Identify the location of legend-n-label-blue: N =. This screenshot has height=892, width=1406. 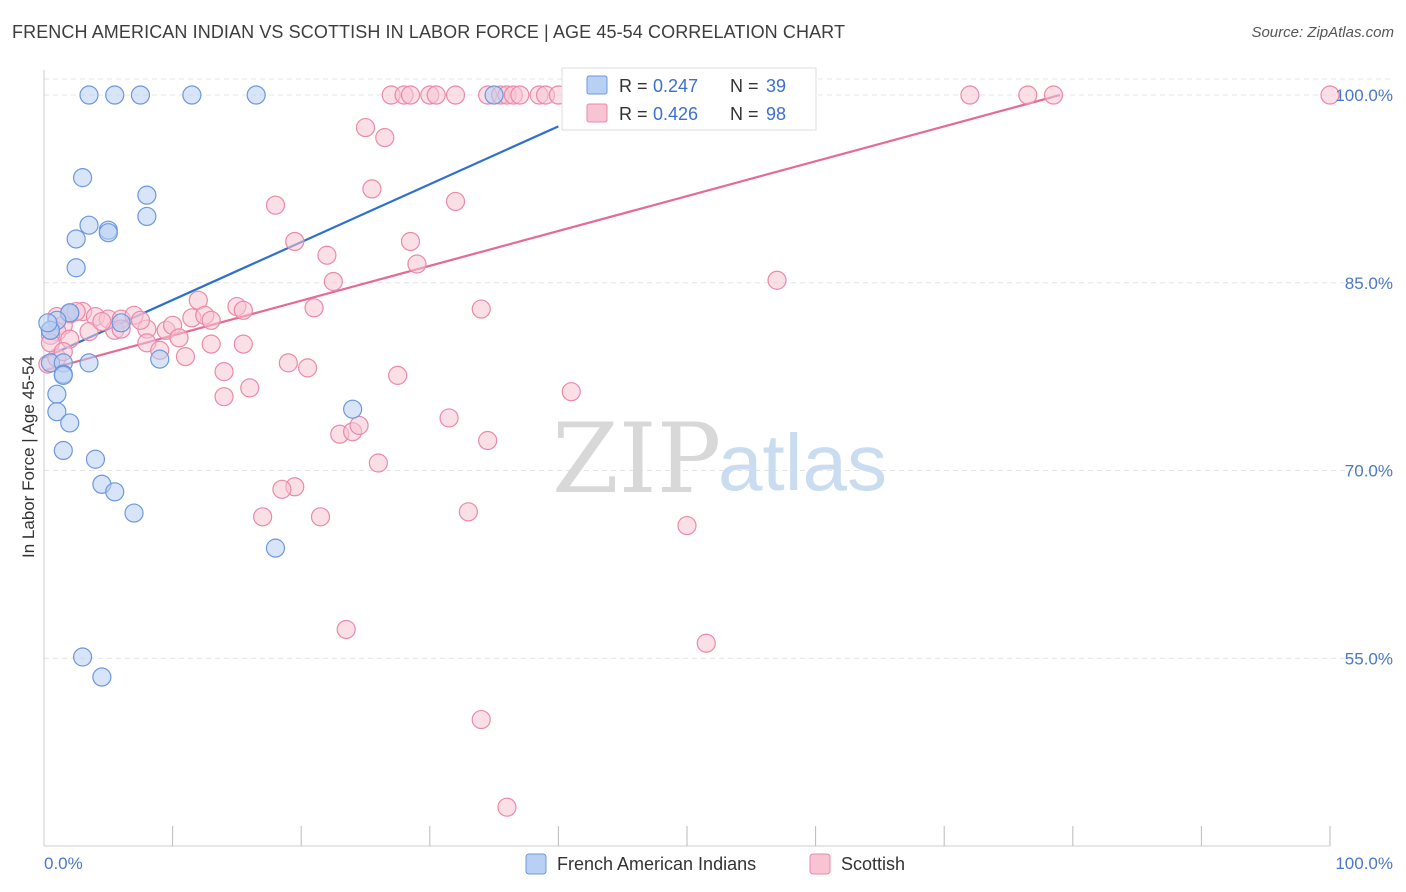
(744, 86).